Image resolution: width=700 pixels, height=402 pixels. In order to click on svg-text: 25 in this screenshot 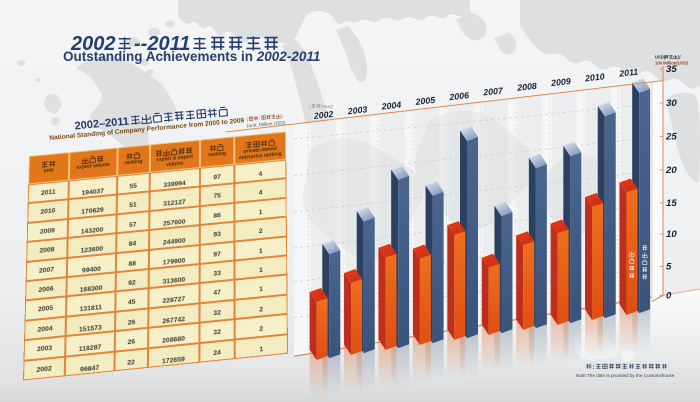, I will do `click(671, 137)`.